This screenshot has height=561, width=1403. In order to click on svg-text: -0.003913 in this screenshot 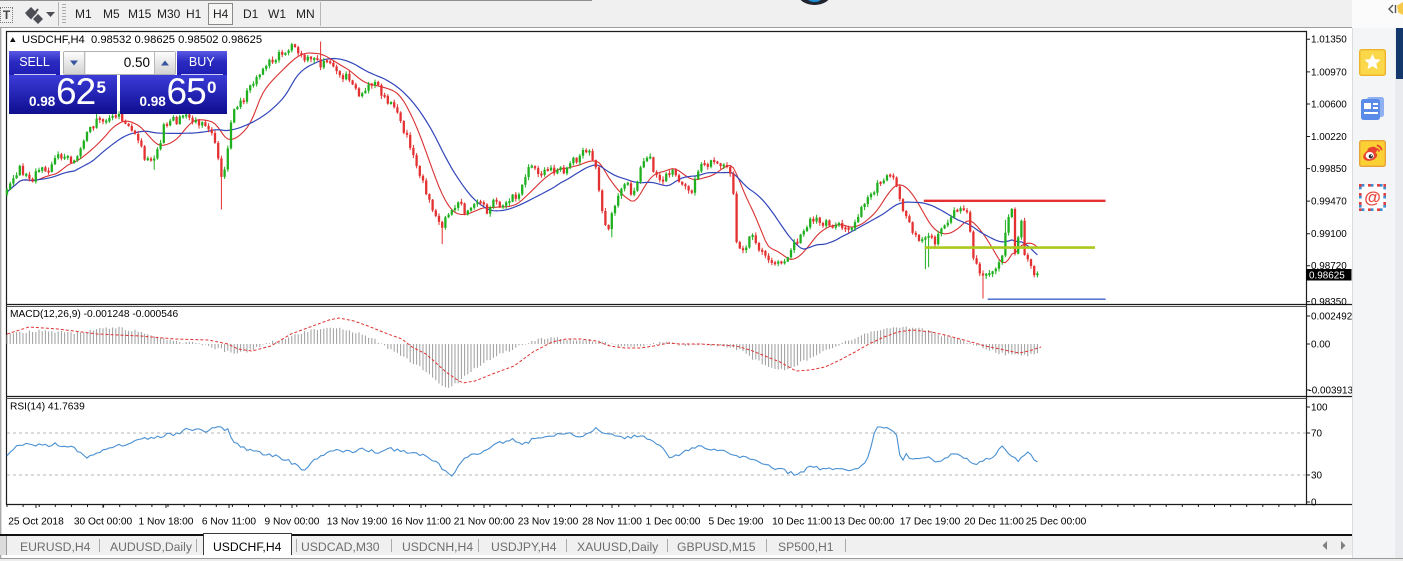, I will do `click(1331, 390)`.